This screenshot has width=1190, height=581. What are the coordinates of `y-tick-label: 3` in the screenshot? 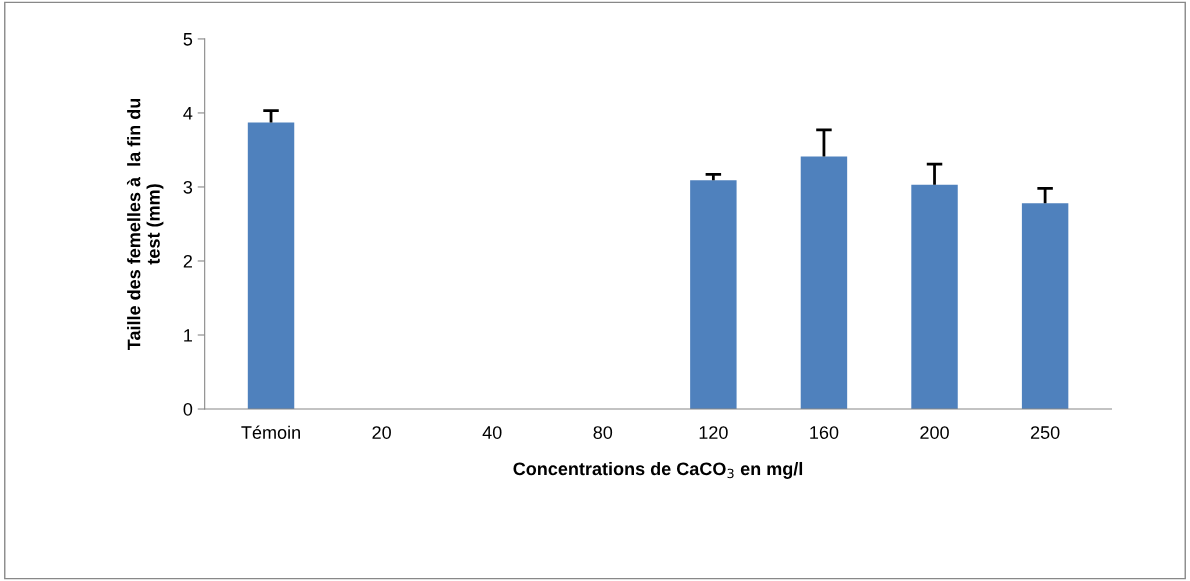 It's located at (188, 187).